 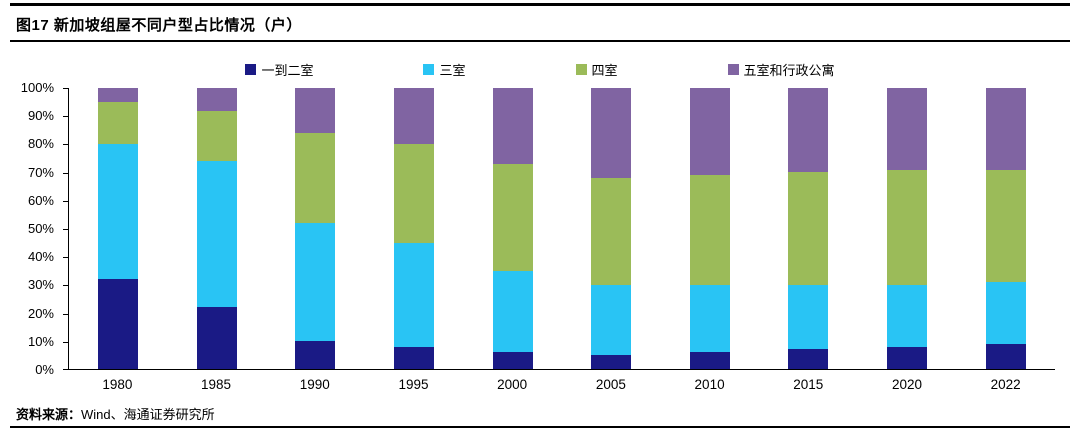 What do you see at coordinates (279, 69) in the screenshot?
I see `legend-item: 一到二室` at bounding box center [279, 69].